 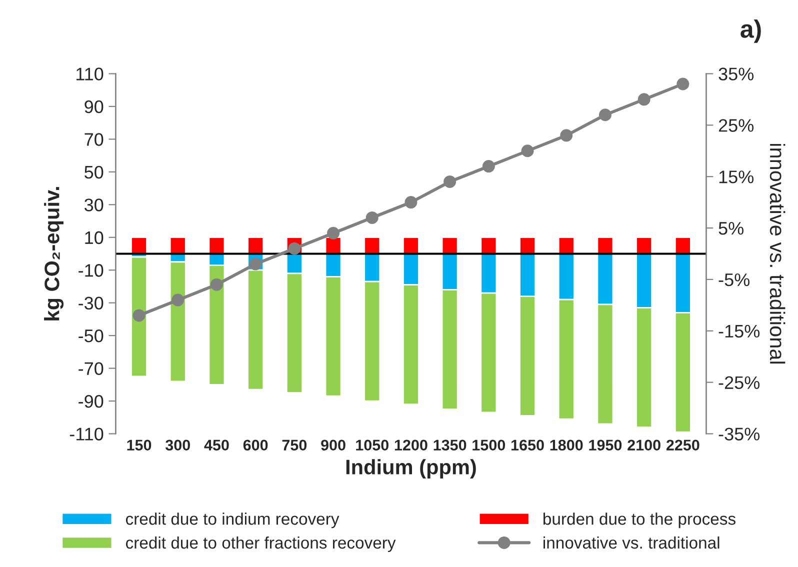 I want to click on legend-label: innovative vs. traditional, so click(x=632, y=542).